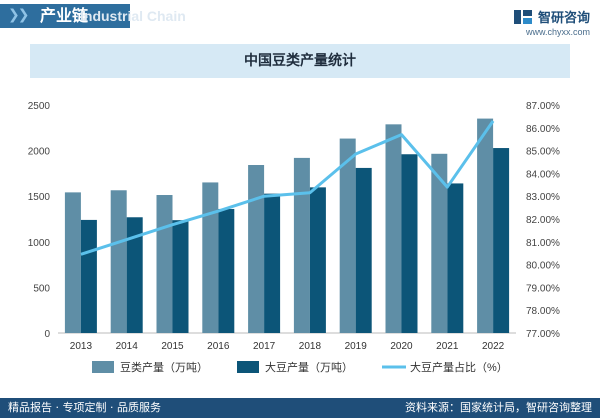  What do you see at coordinates (401, 346) in the screenshot?
I see `x-tick-label: 2020` at bounding box center [401, 346].